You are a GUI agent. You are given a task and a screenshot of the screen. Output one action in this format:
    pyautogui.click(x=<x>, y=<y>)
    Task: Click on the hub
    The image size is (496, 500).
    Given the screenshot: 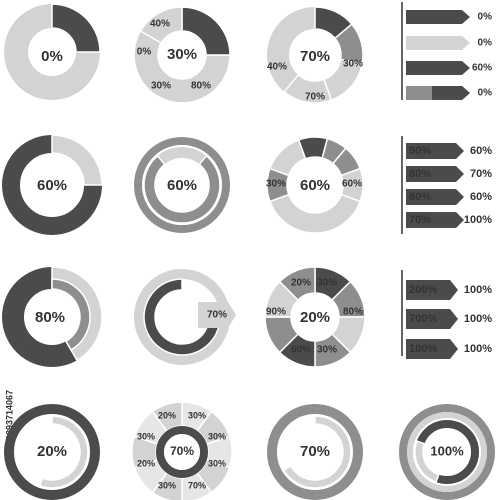 What is the action you would take?
    pyautogui.click(x=182, y=452)
    